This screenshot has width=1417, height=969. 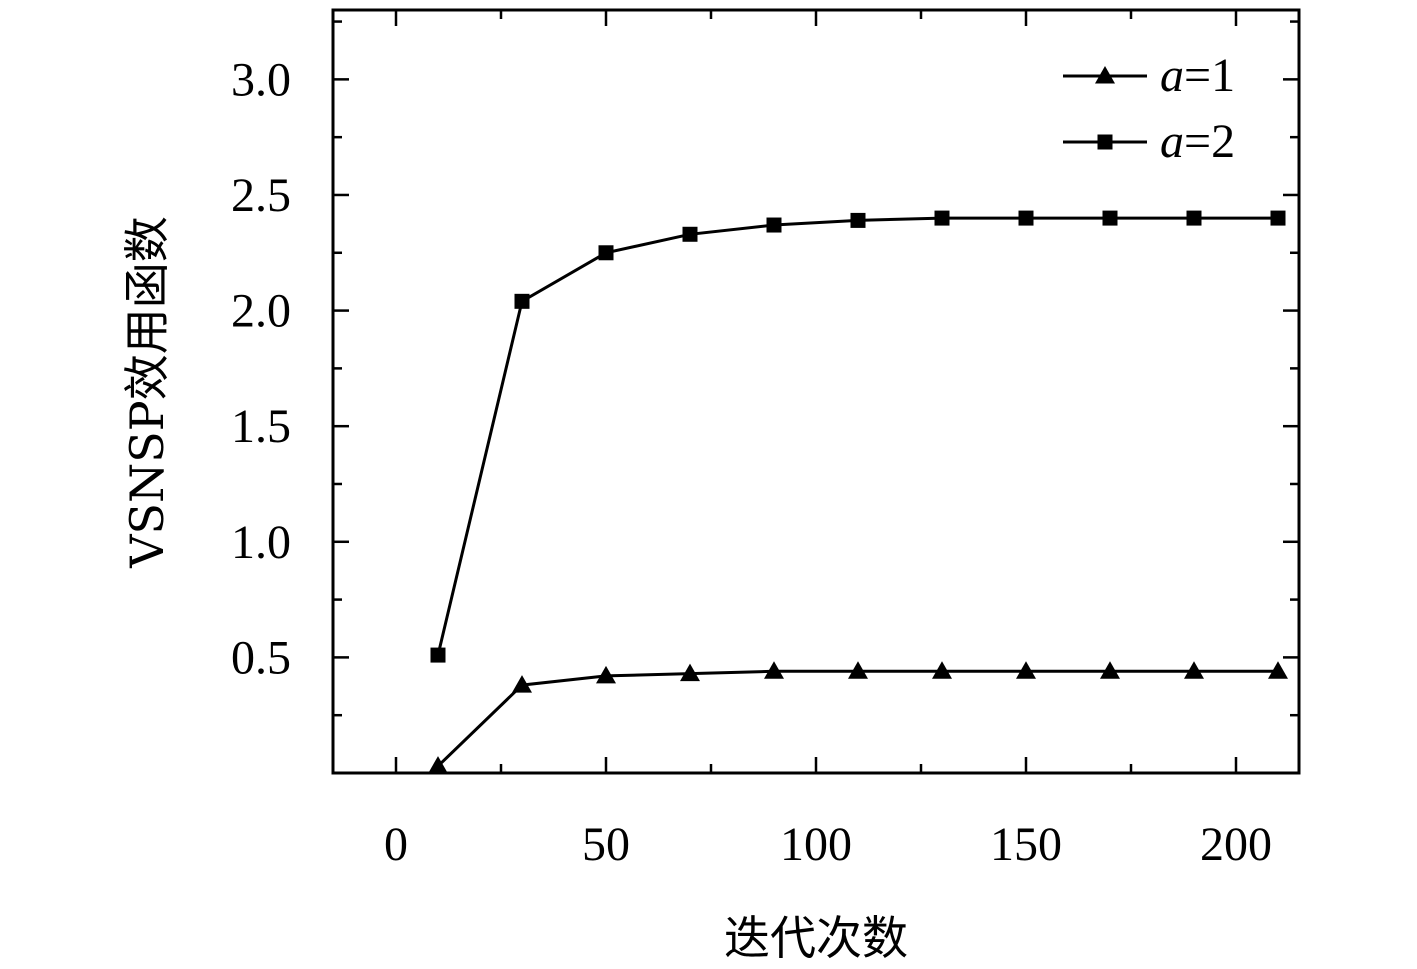 I want to click on x-tick-label: 200, so click(x=1236, y=844).